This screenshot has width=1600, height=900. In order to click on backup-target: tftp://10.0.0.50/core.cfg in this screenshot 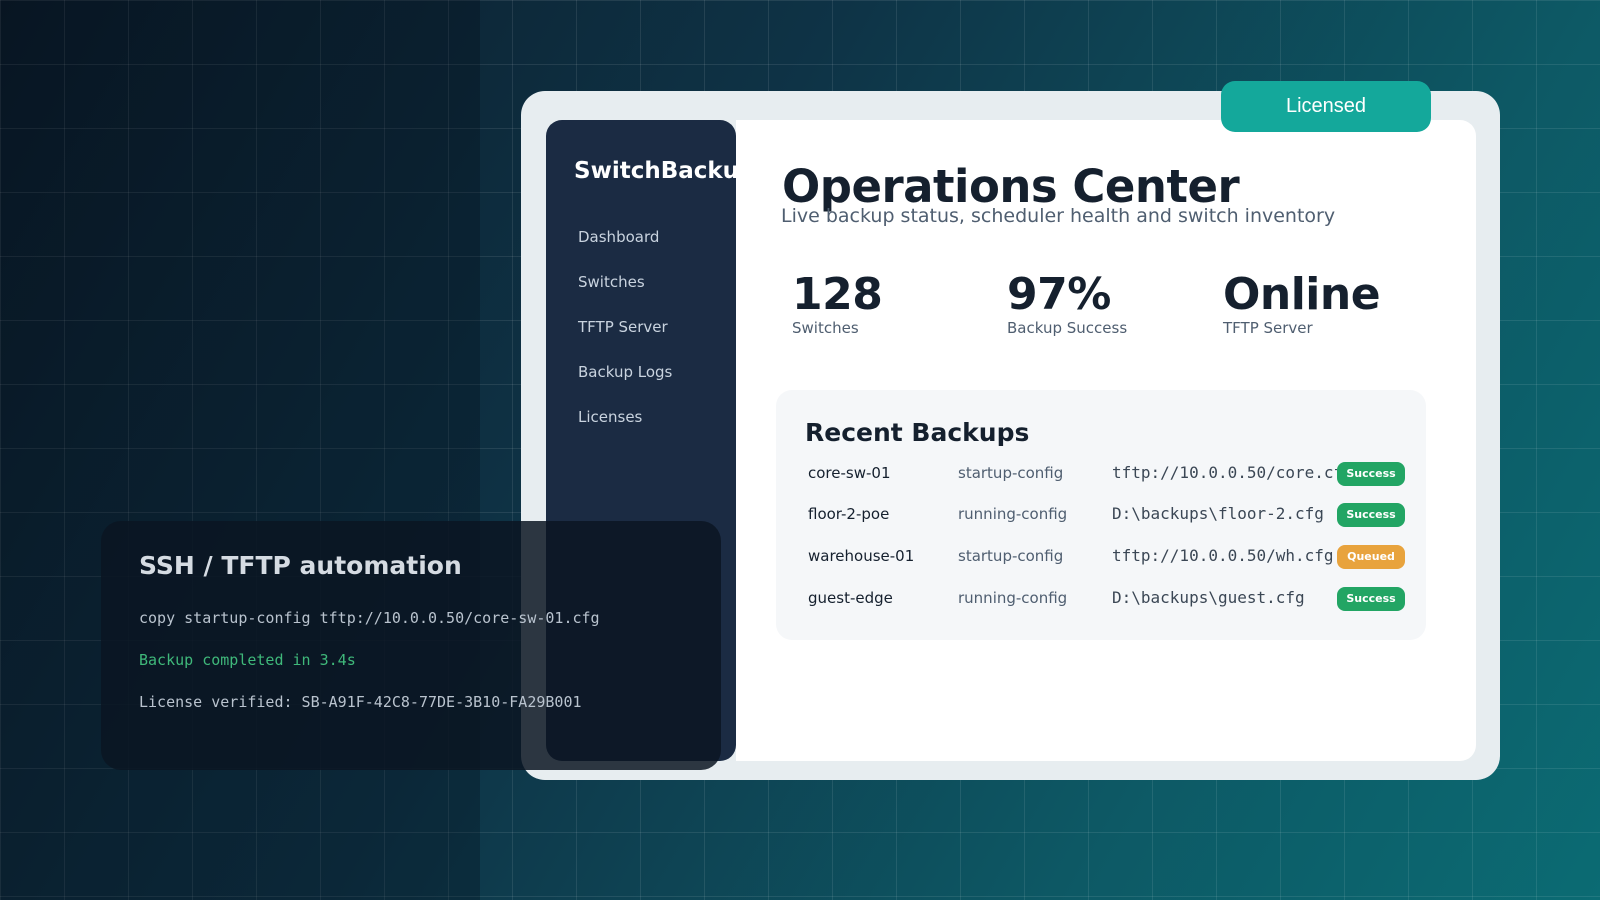, I will do `click(1224, 472)`.